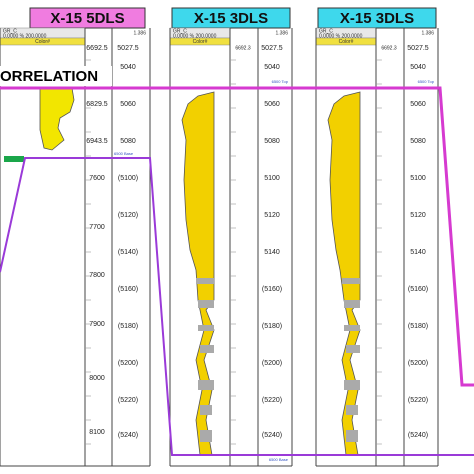  Describe the element at coordinates (97, 48) in the screenshot. I see `md-label: 6692.5` at that location.